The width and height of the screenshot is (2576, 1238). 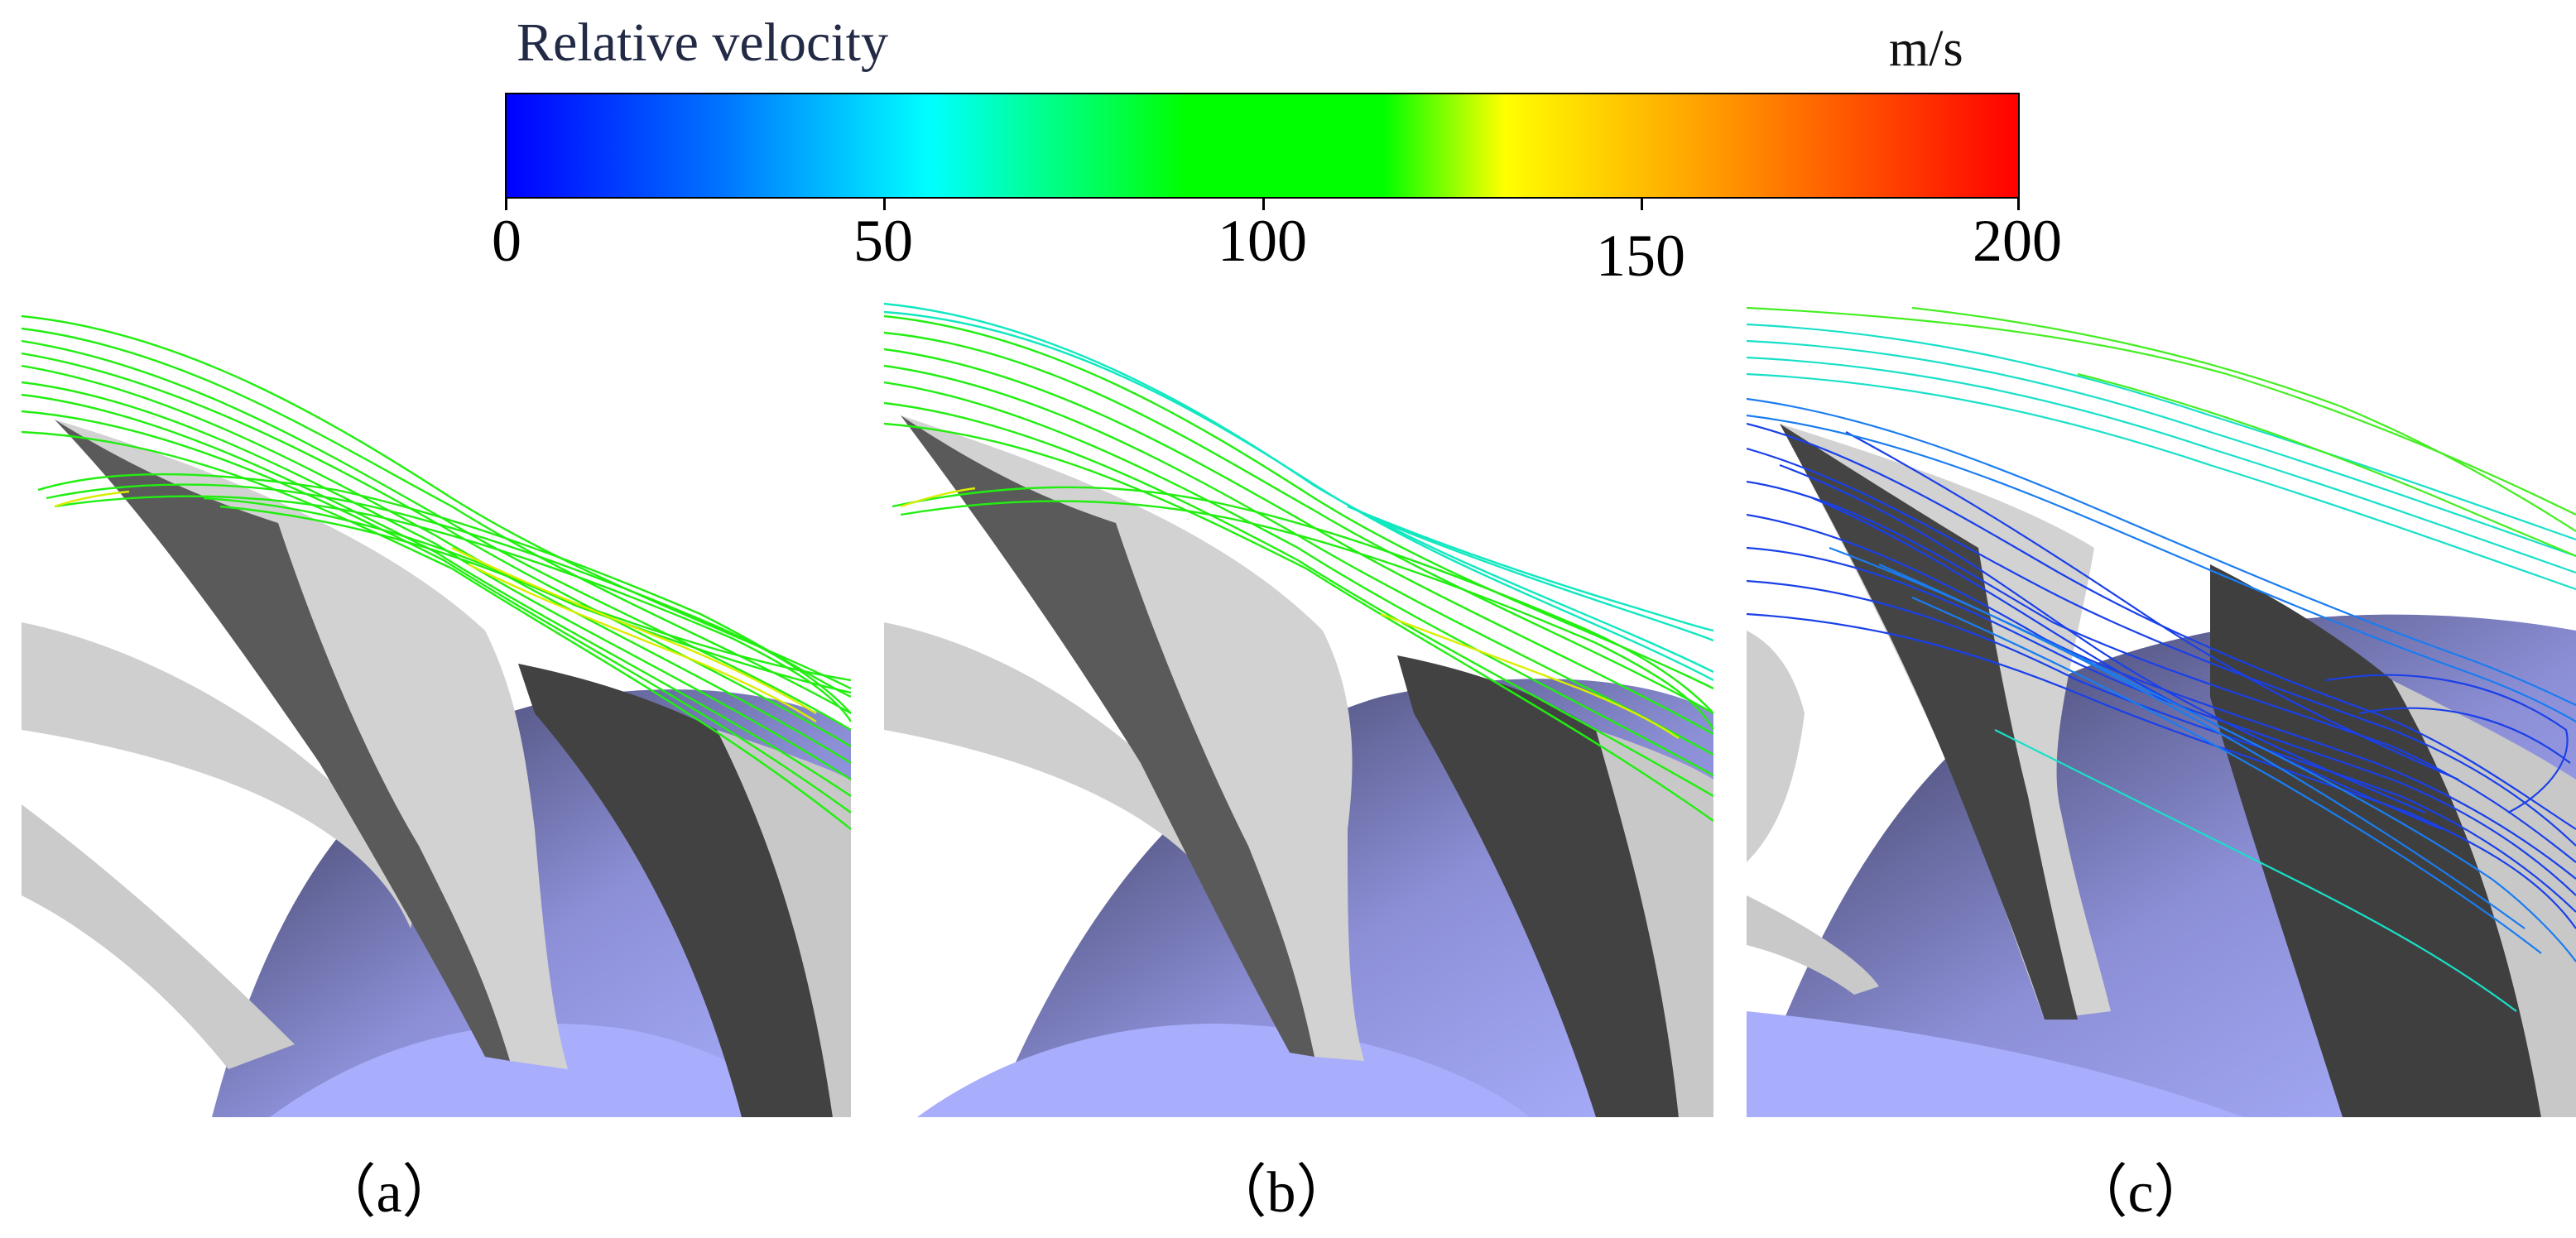 What do you see at coordinates (1290, 613) in the screenshot?
I see `streamlines-panel-b-fast` at bounding box center [1290, 613].